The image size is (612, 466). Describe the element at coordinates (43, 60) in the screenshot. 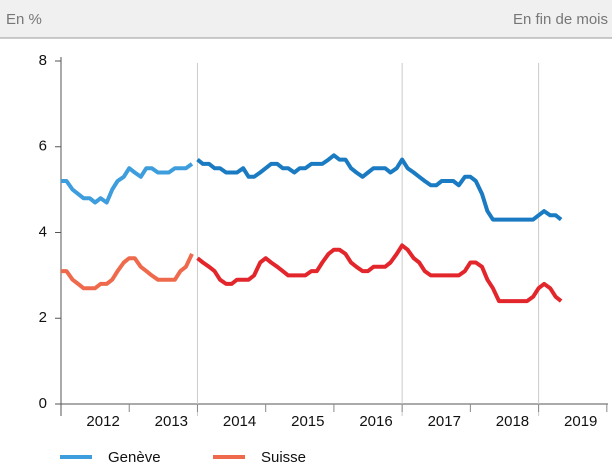

I see `y-tick-label: 8` at that location.